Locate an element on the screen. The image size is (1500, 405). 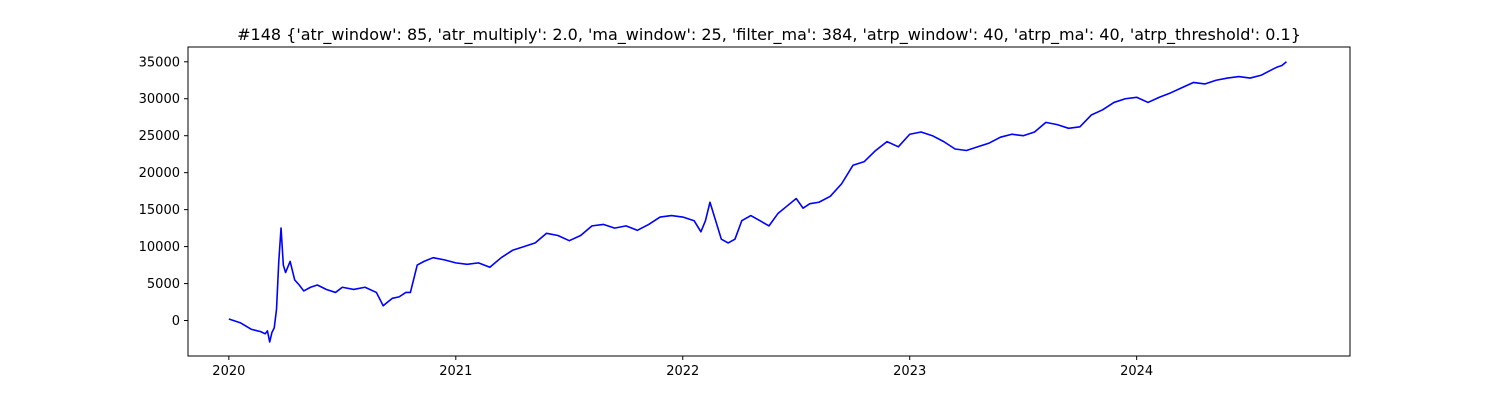
x-tick-label: 2023 is located at coordinates (909, 371).